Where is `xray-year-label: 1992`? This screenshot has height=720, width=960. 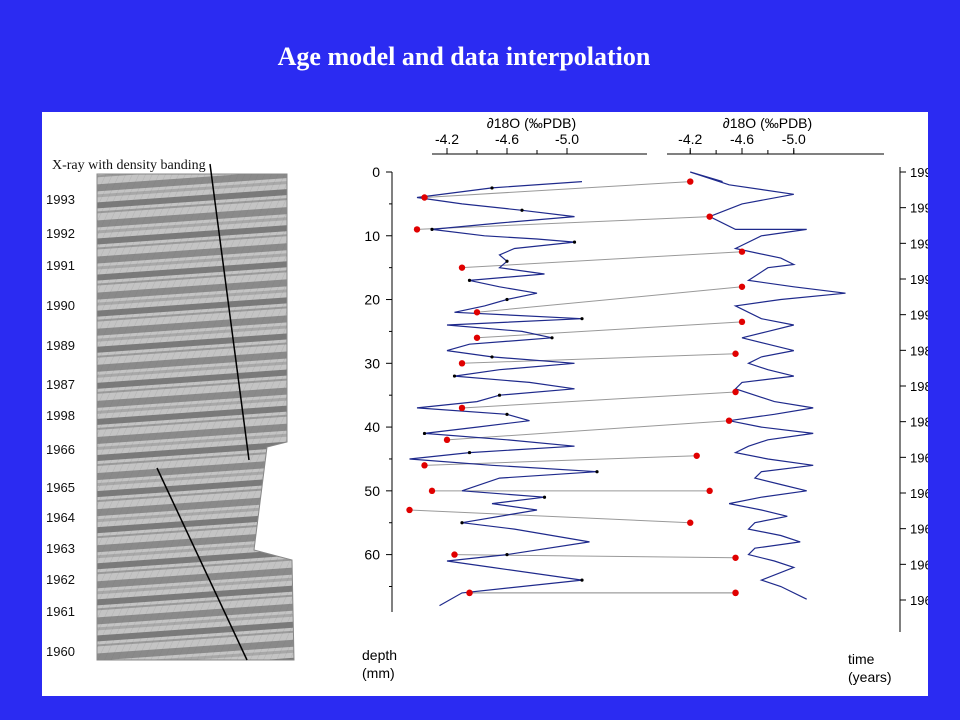
xray-year-label: 1992 is located at coordinates (60, 233).